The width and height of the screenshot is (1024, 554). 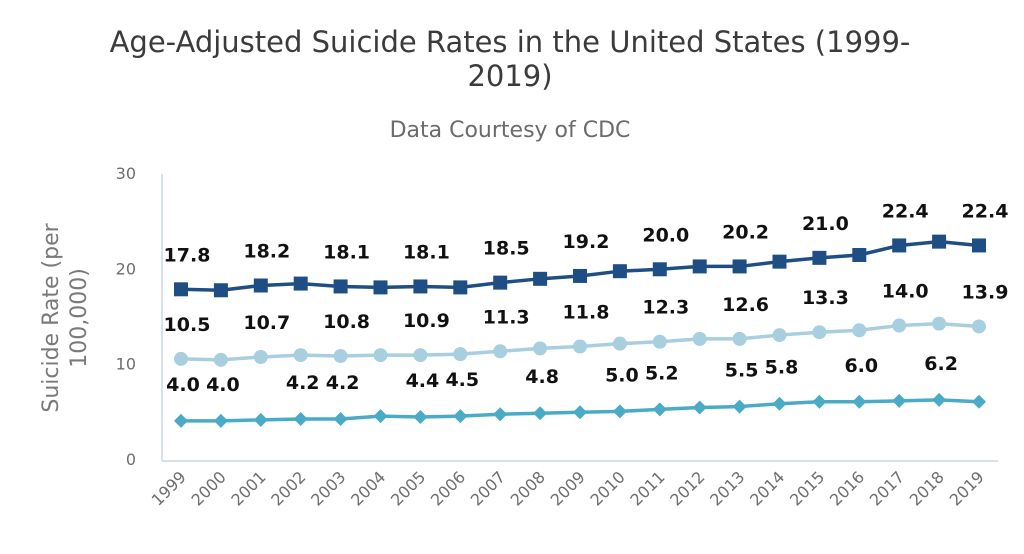 I want to click on data-label: 5.5, so click(x=742, y=371).